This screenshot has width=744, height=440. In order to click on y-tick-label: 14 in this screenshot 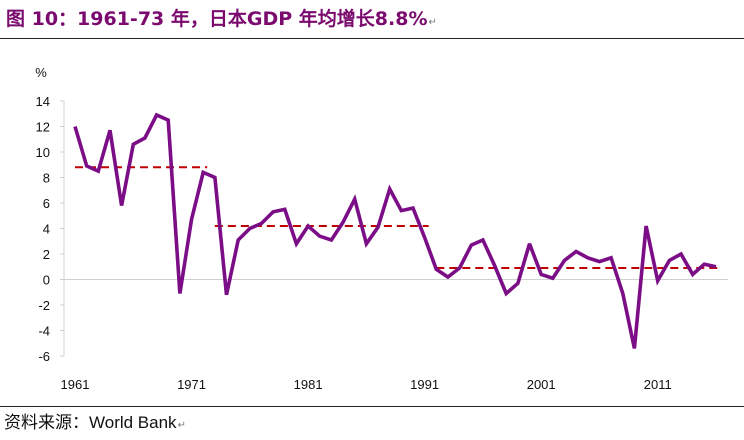, I will do `click(43, 101)`.